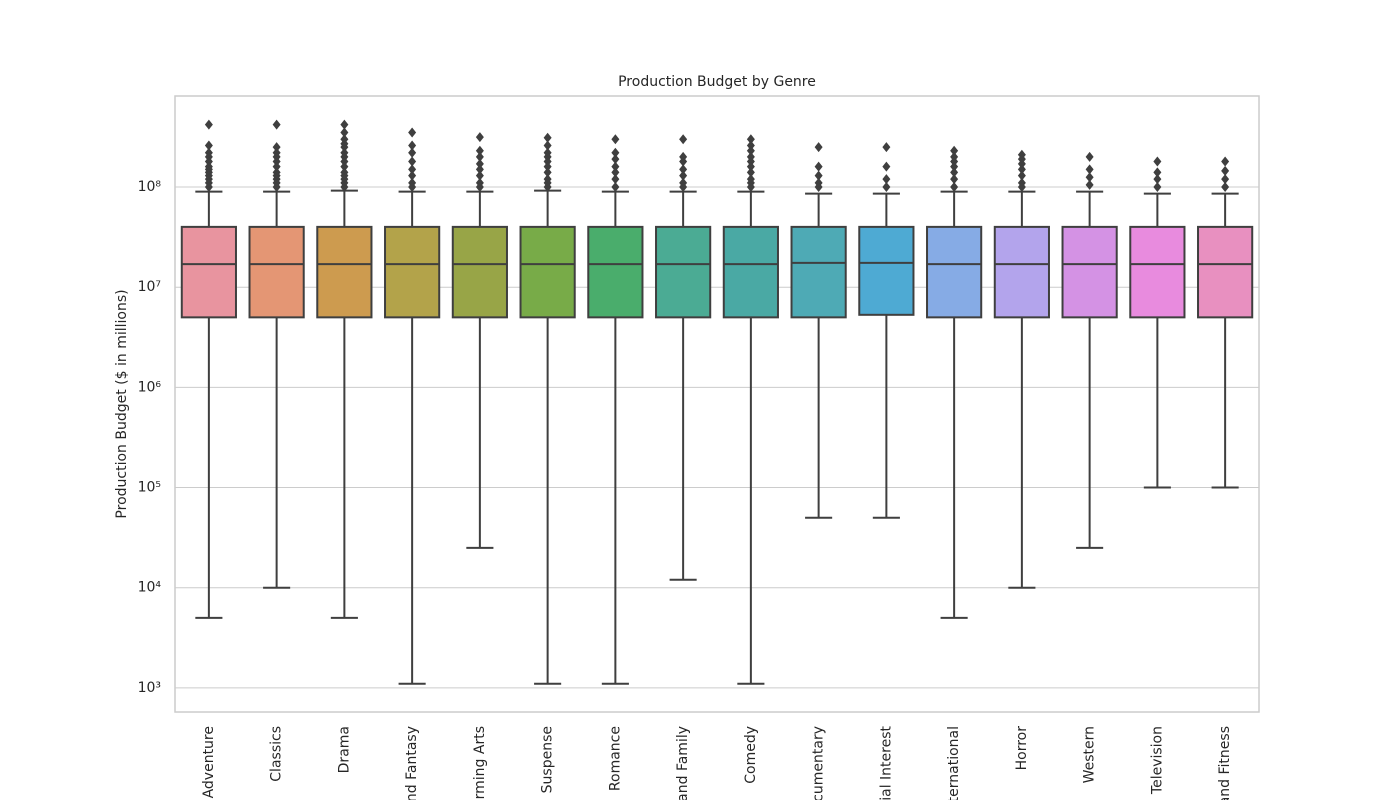 The height and width of the screenshot is (800, 1400). I want to click on x-tick-label: Adventure, so click(209, 762).